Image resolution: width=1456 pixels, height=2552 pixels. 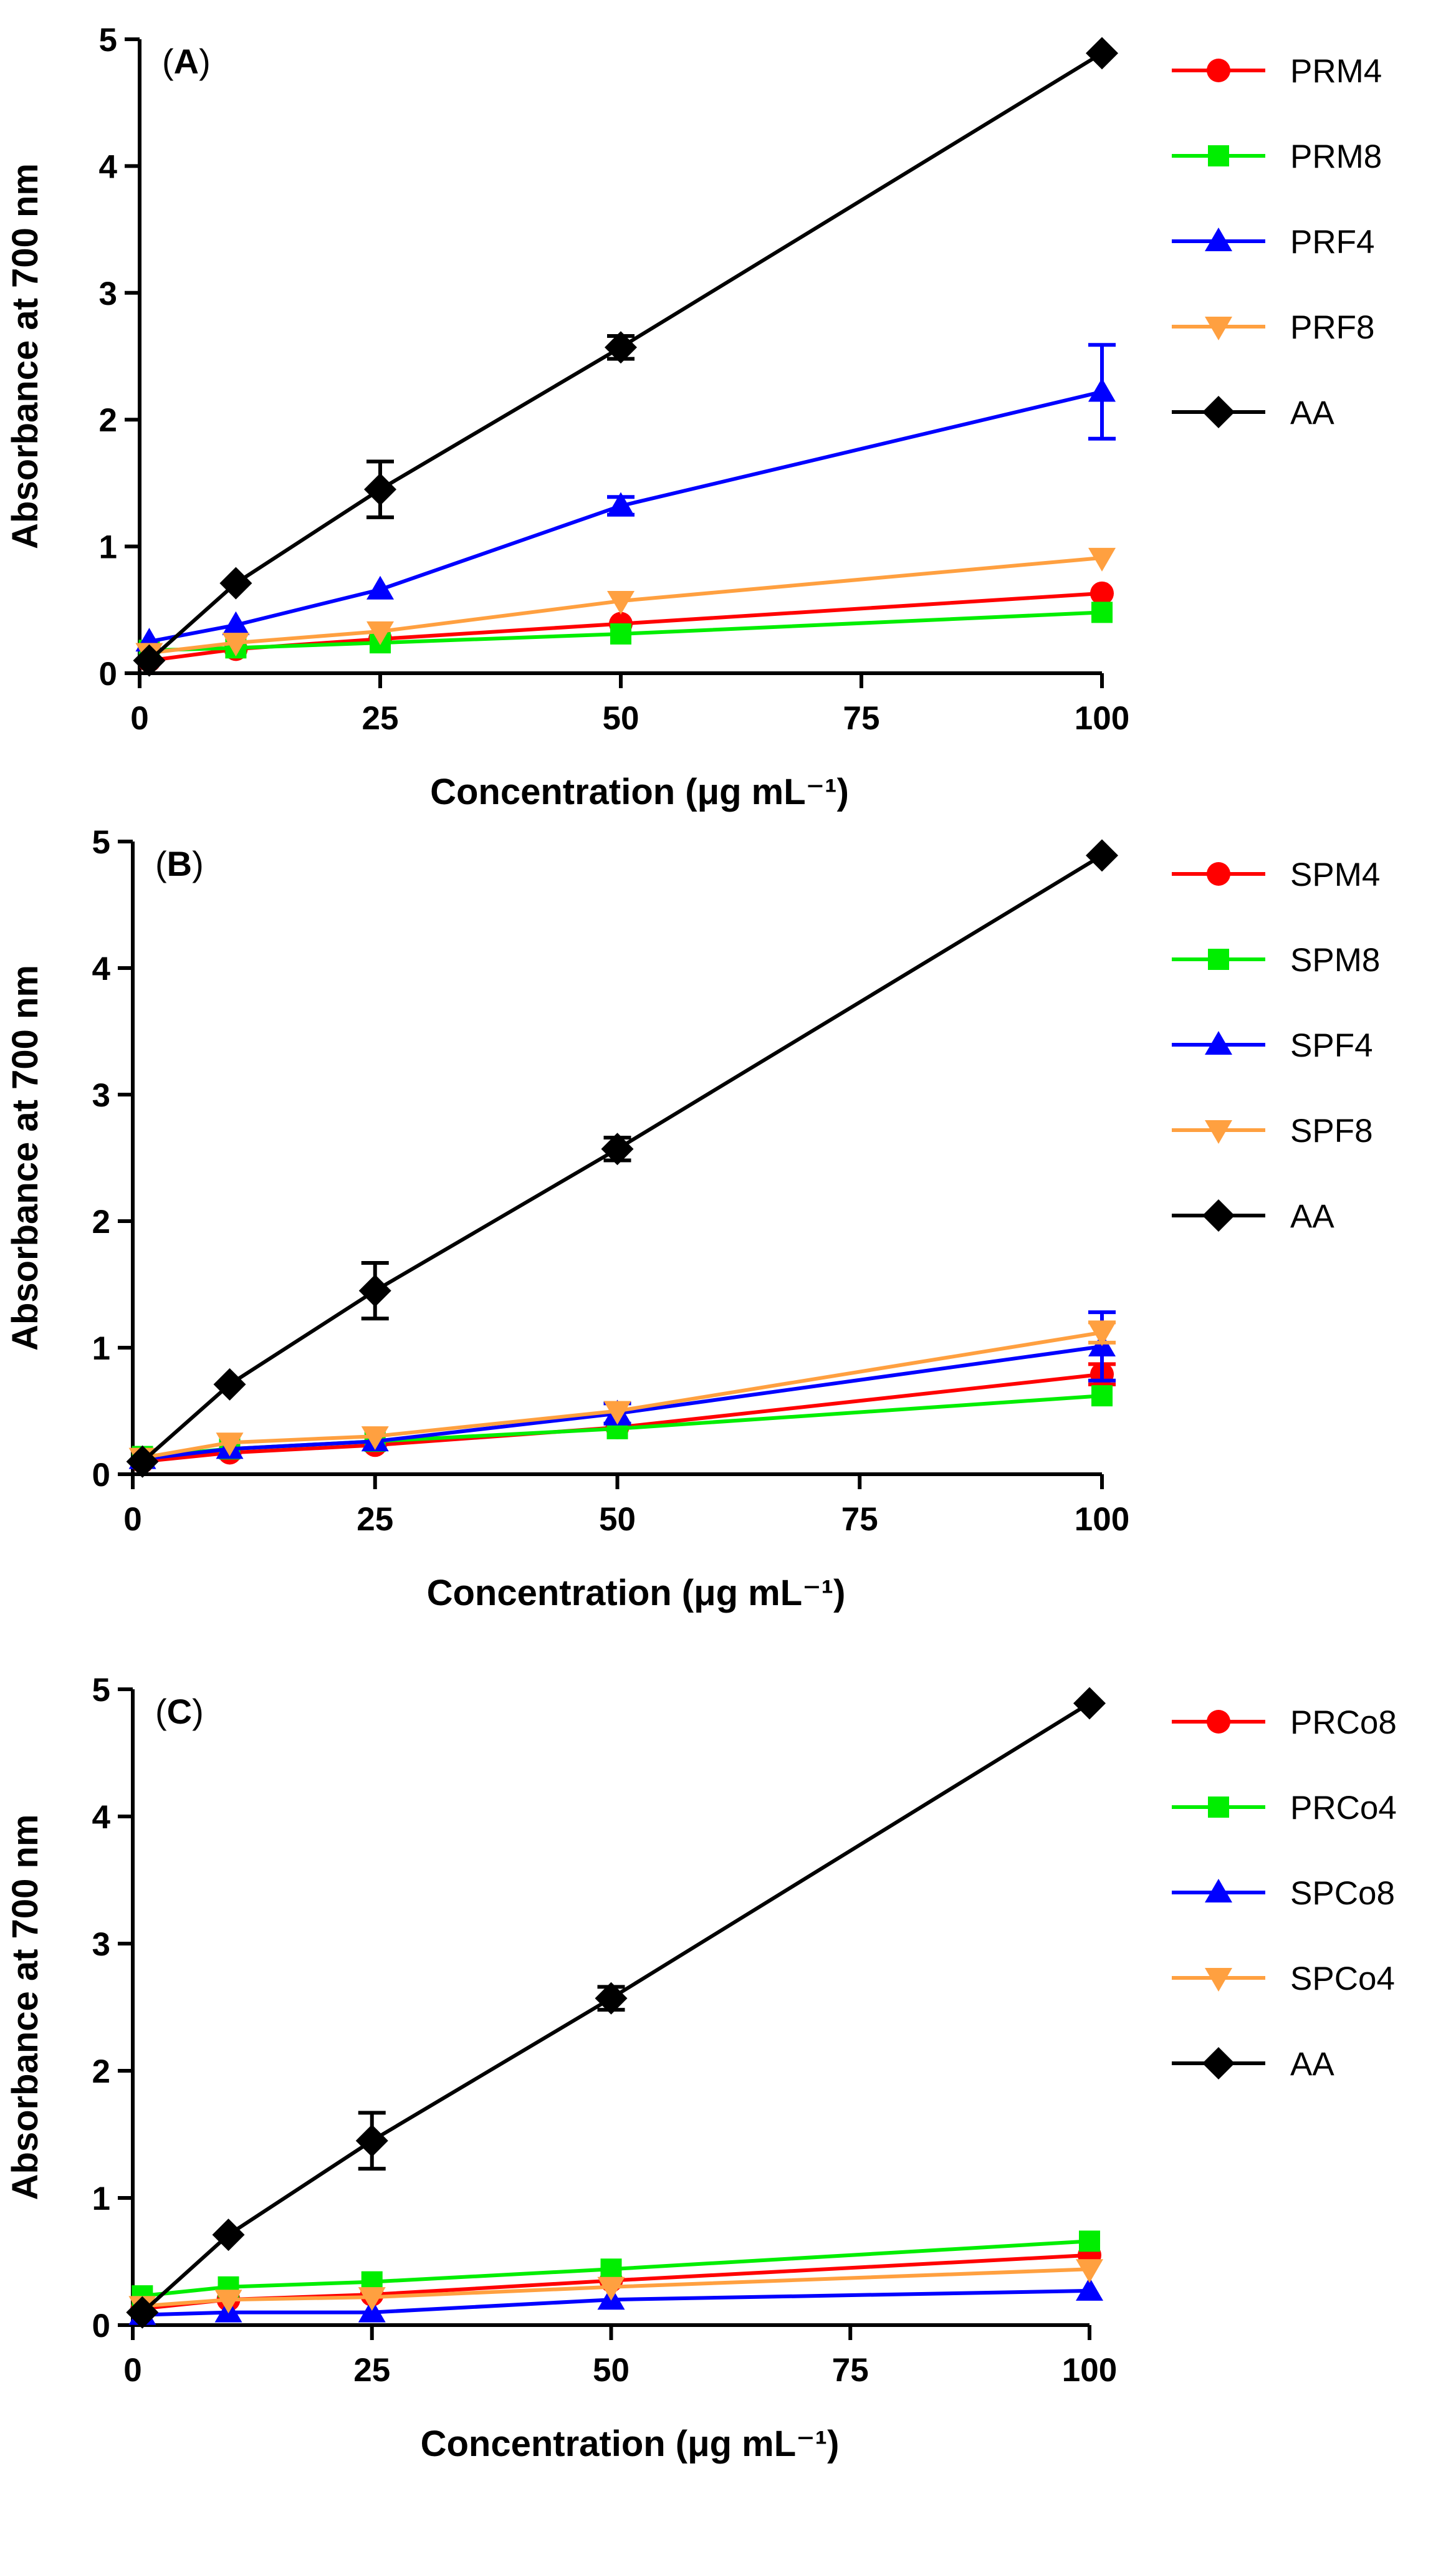 What do you see at coordinates (108, 294) in the screenshot?
I see `y-tick-label: 3` at bounding box center [108, 294].